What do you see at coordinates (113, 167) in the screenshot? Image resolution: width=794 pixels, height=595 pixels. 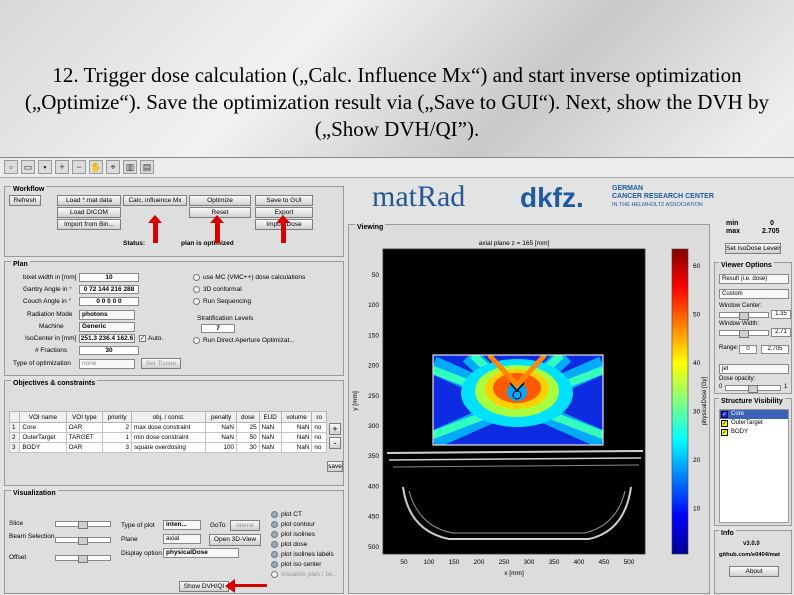 I see `data-cursor-icon: ⌖` at bounding box center [113, 167].